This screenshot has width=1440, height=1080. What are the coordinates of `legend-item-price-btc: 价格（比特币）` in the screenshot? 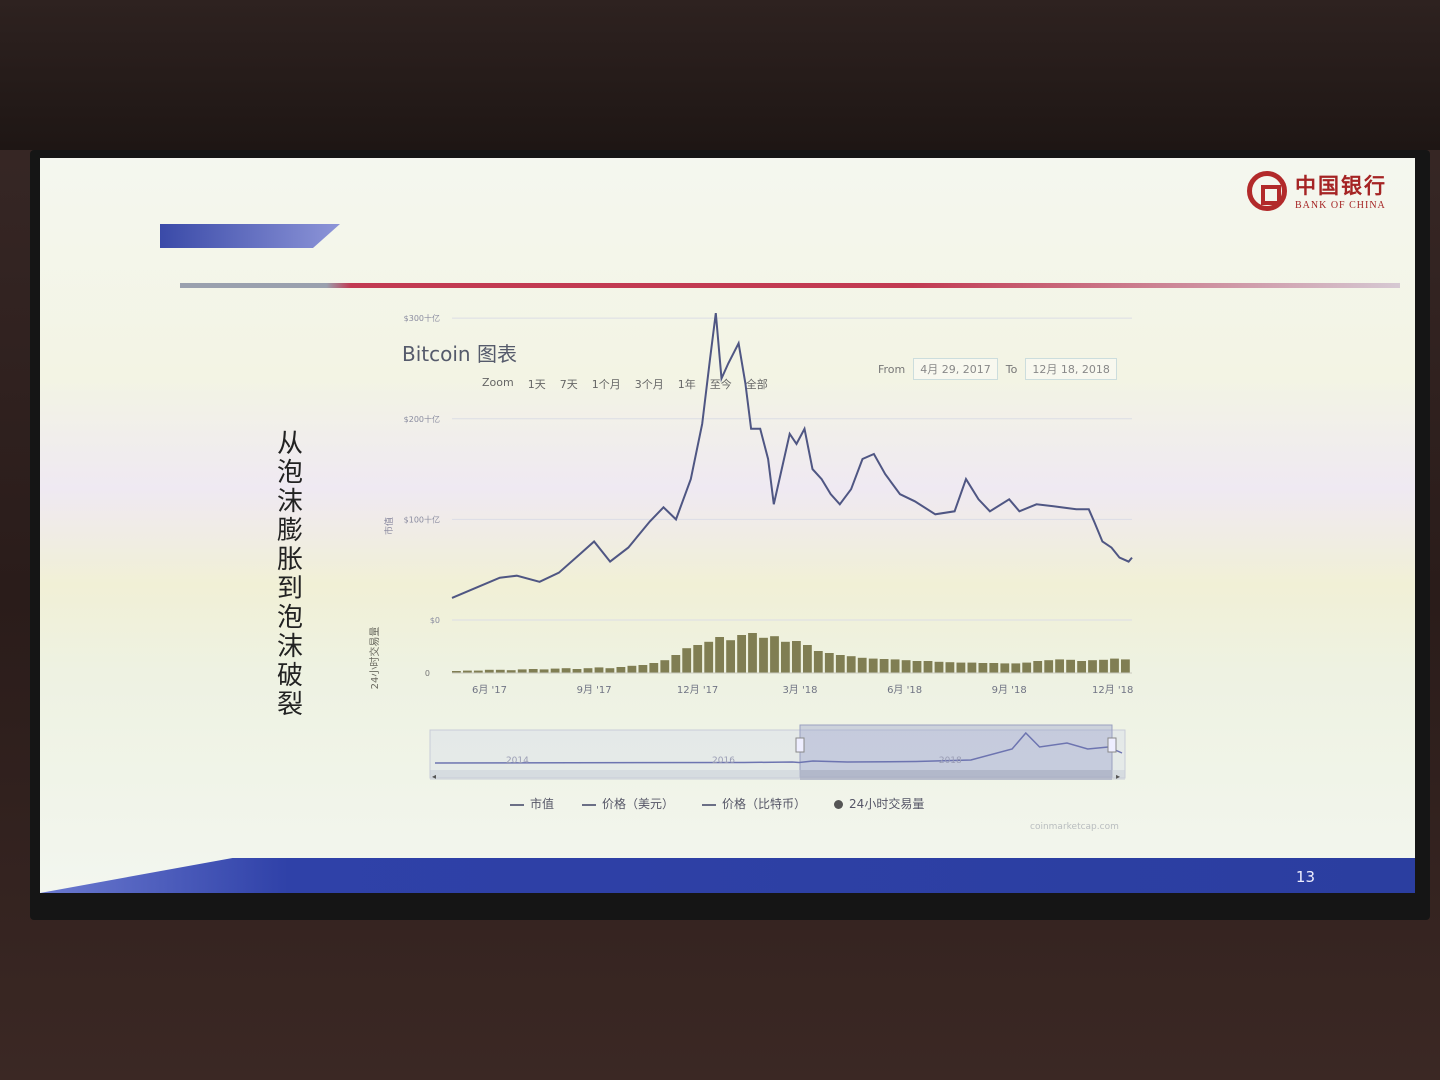 It's located at (754, 803).